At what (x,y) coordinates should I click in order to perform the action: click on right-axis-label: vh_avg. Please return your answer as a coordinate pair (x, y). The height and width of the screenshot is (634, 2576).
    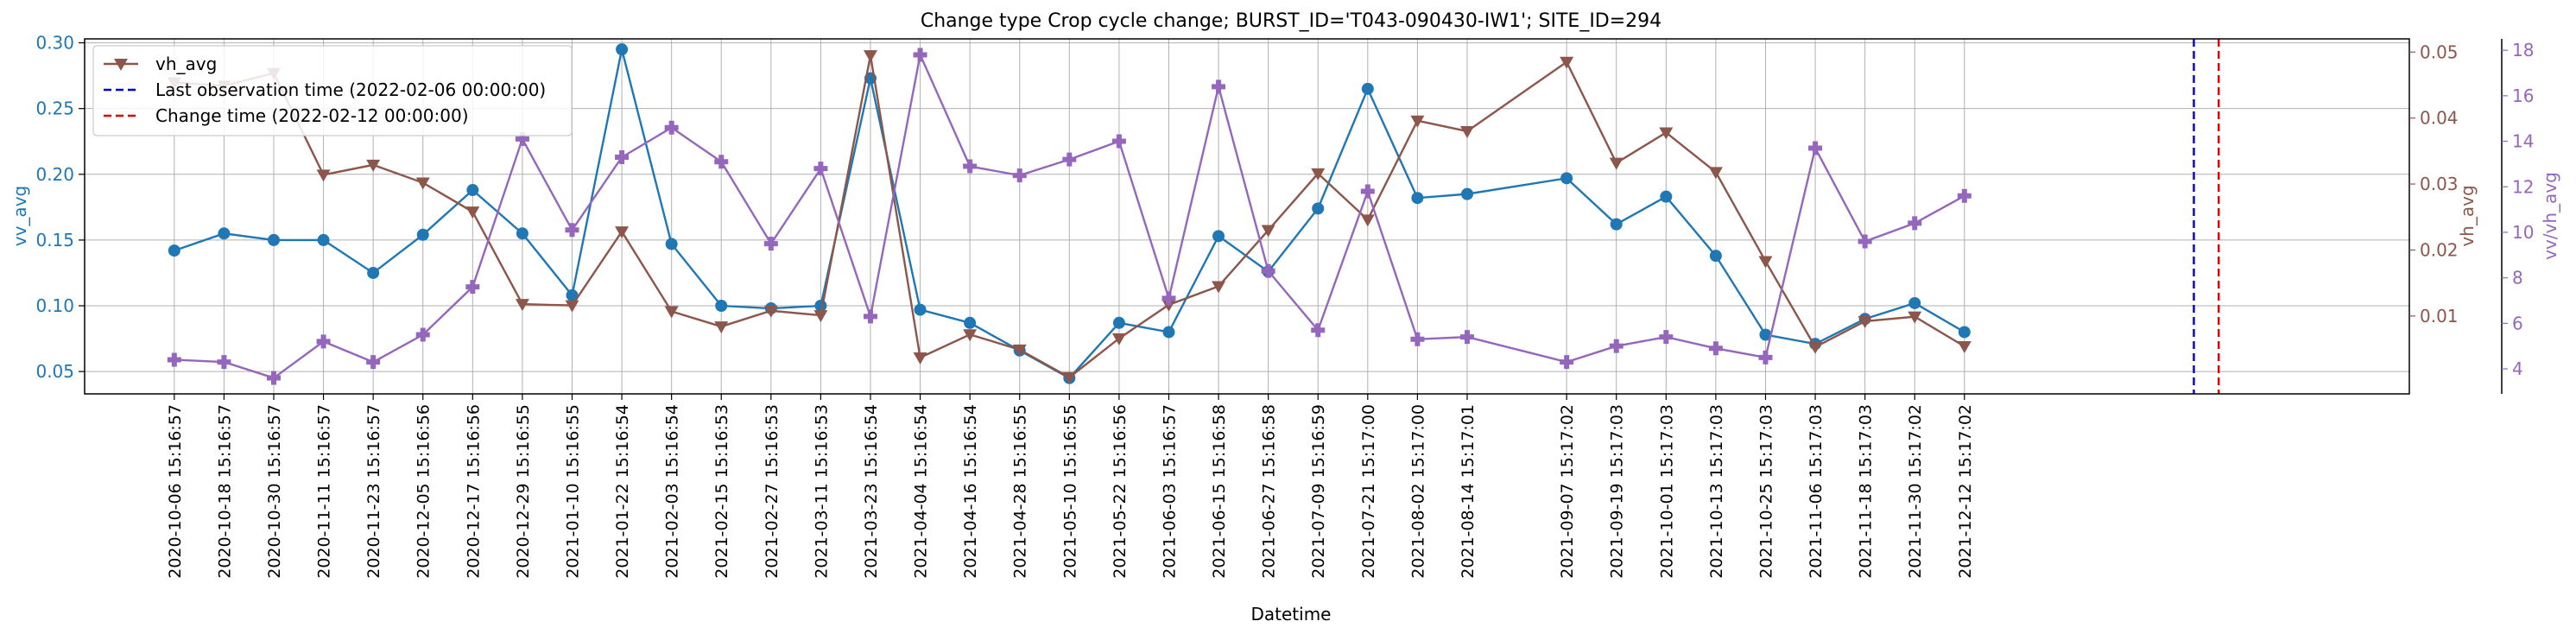
    Looking at the image, I should click on (2467, 215).